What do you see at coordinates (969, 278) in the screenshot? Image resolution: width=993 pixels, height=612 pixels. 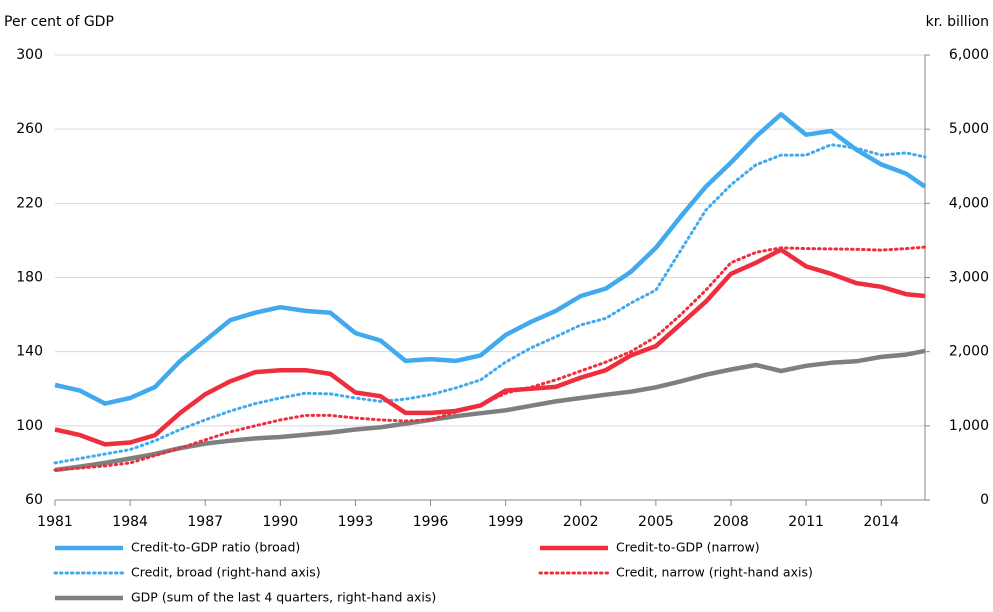 I see `y2-tick-label: 3,000` at bounding box center [969, 278].